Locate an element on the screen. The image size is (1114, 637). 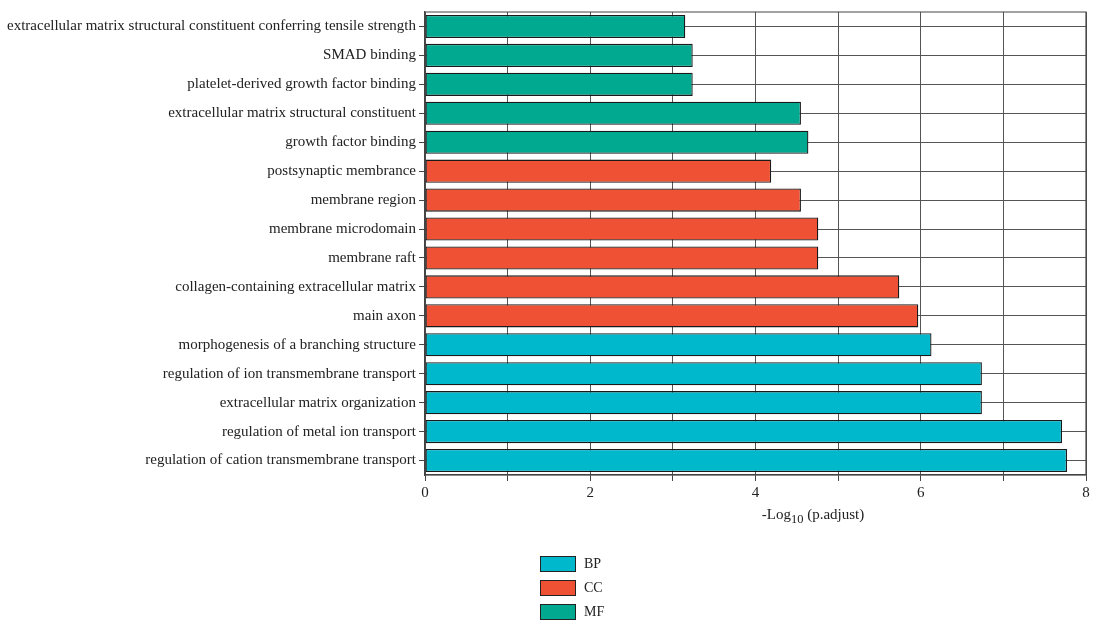
y-tick-label: SMAD binding is located at coordinates (370, 54).